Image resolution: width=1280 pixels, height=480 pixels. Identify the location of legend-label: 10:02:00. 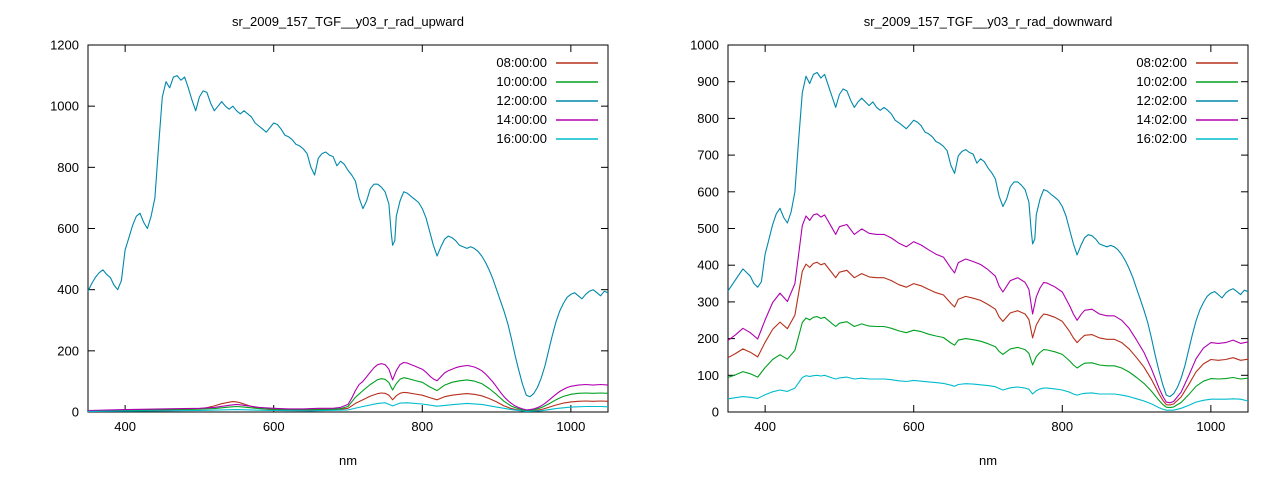
(1161, 81).